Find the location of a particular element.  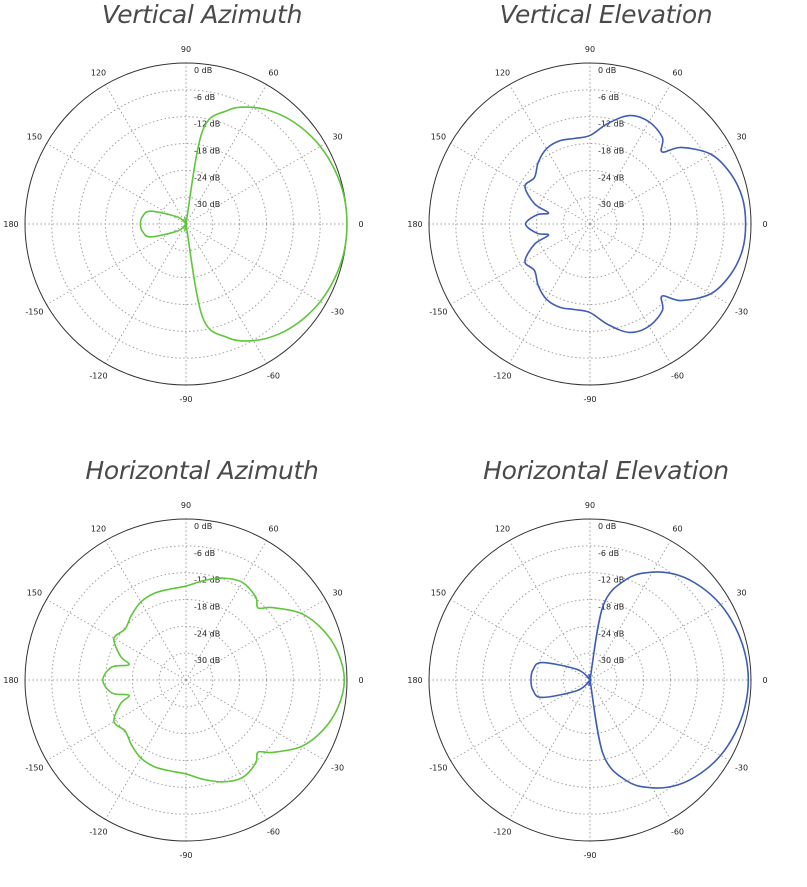

angle-tick-label: -30 is located at coordinates (741, 312).